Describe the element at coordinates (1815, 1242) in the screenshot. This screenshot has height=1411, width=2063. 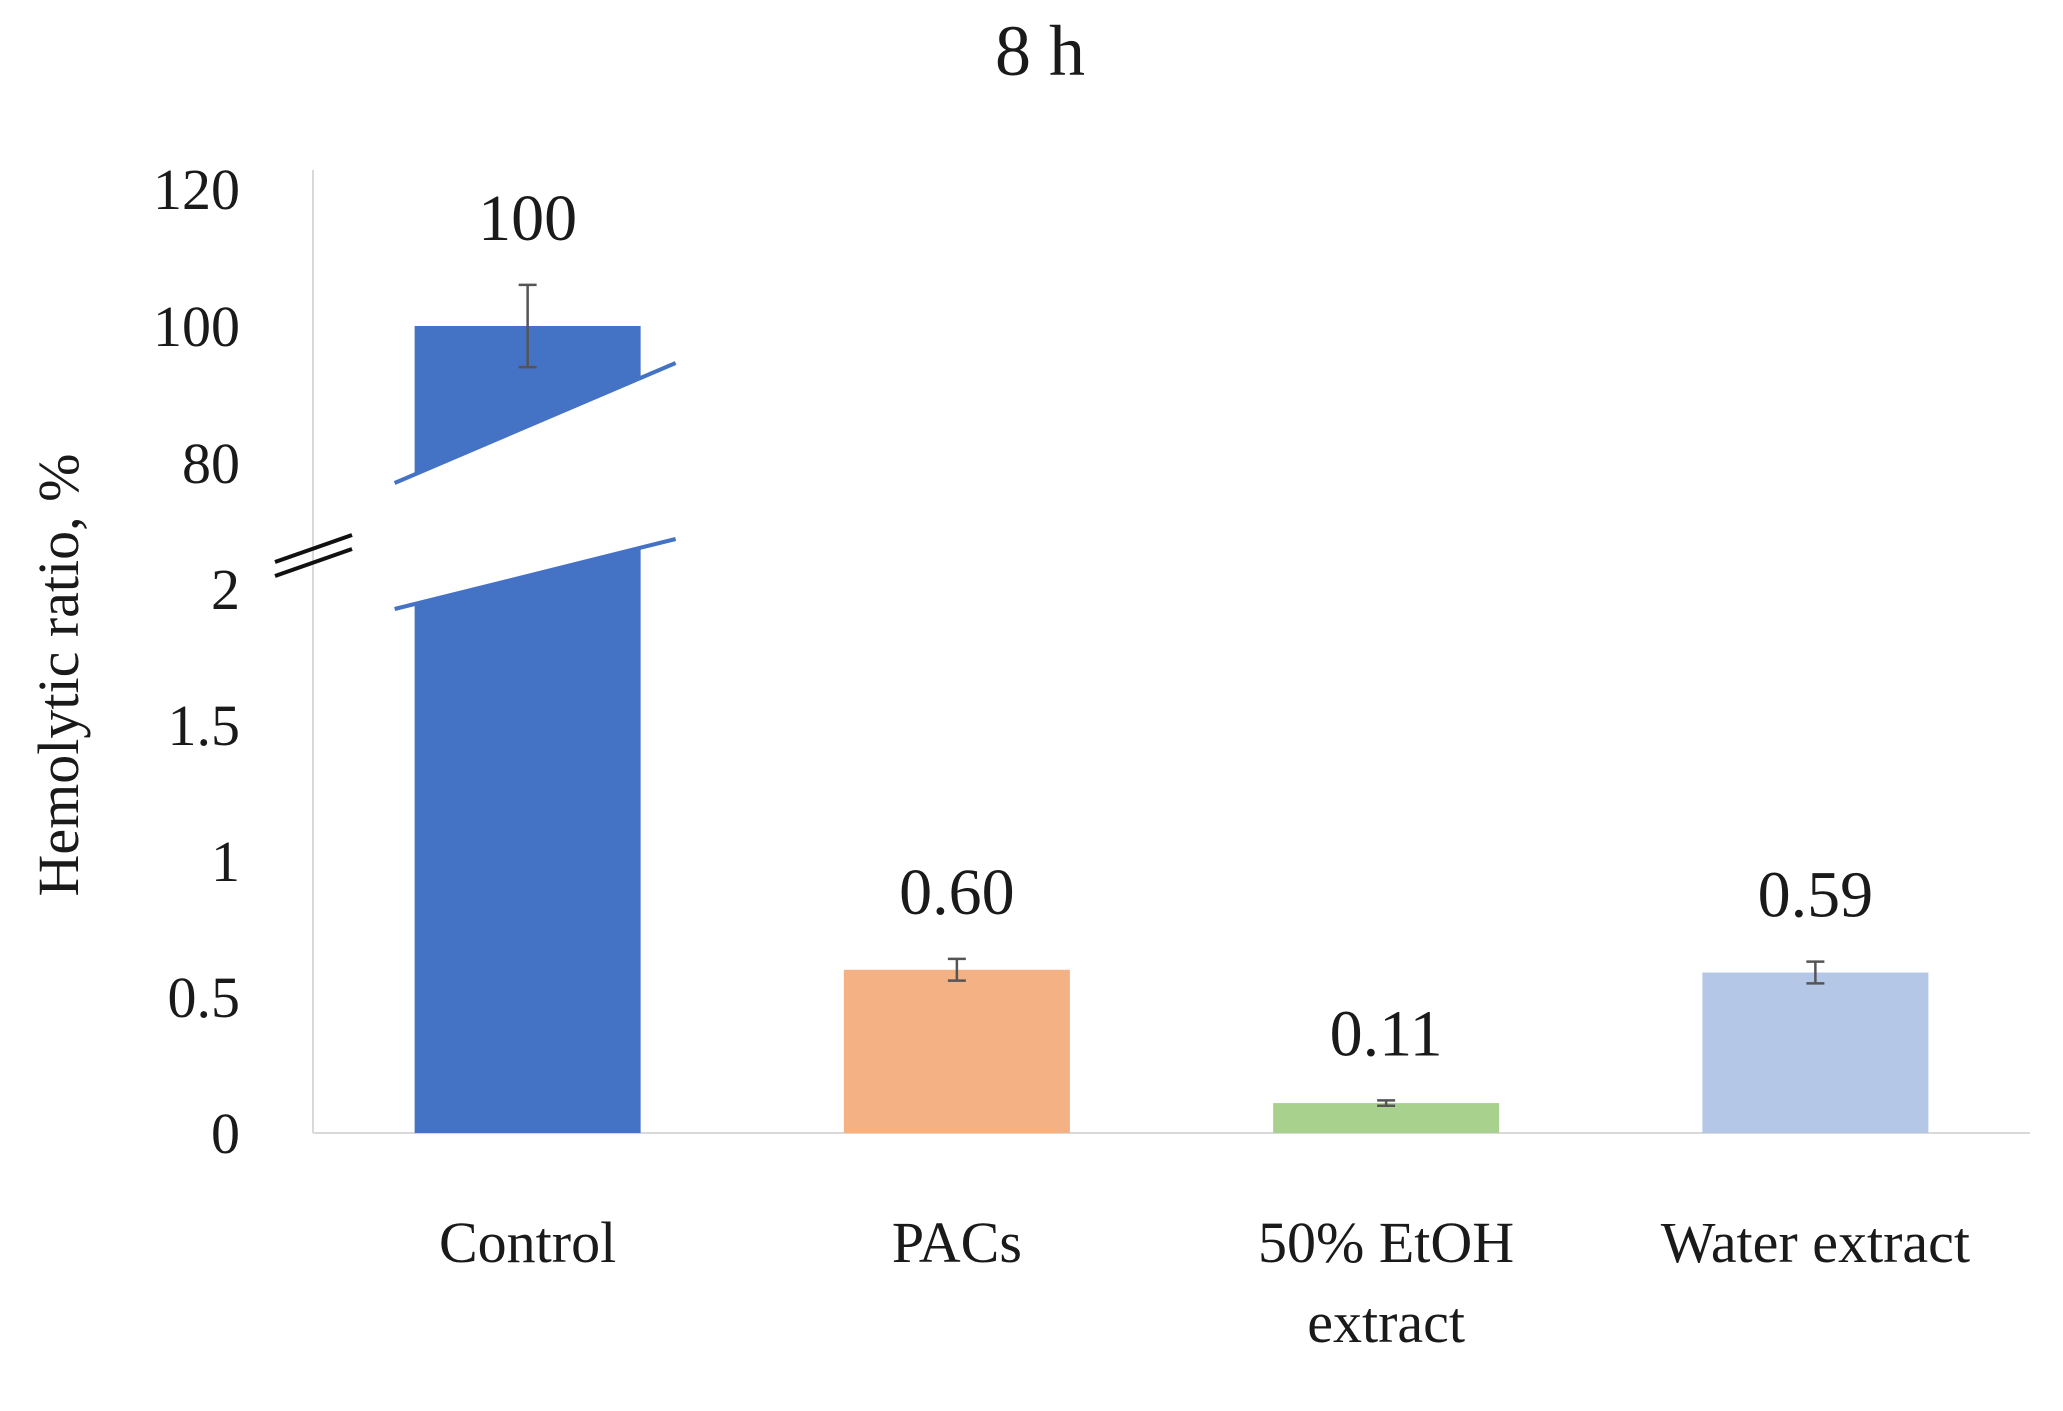
I see `x-tick-label: Water extract` at that location.